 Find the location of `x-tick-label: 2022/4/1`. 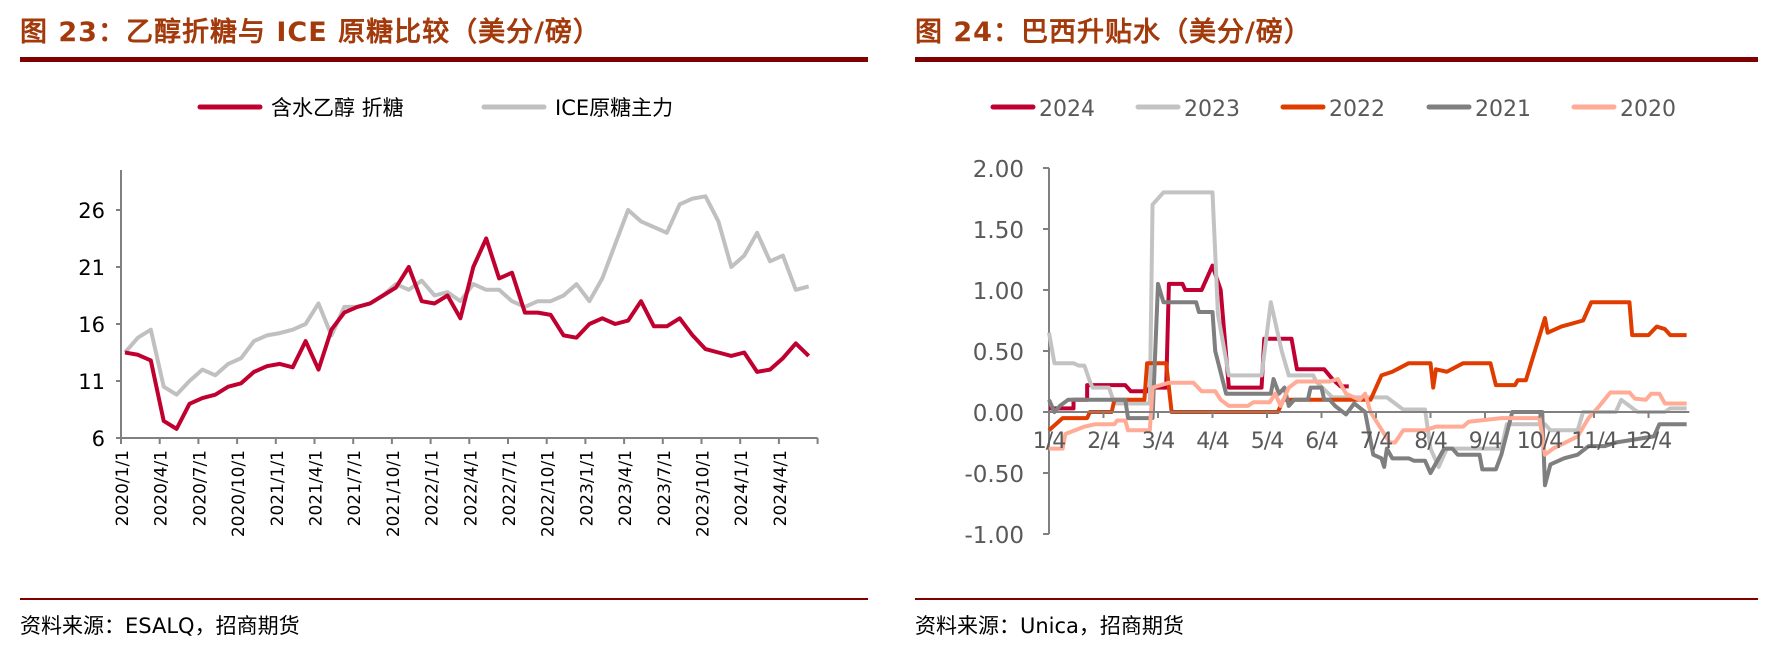

x-tick-label: 2022/4/1 is located at coordinates (471, 488).